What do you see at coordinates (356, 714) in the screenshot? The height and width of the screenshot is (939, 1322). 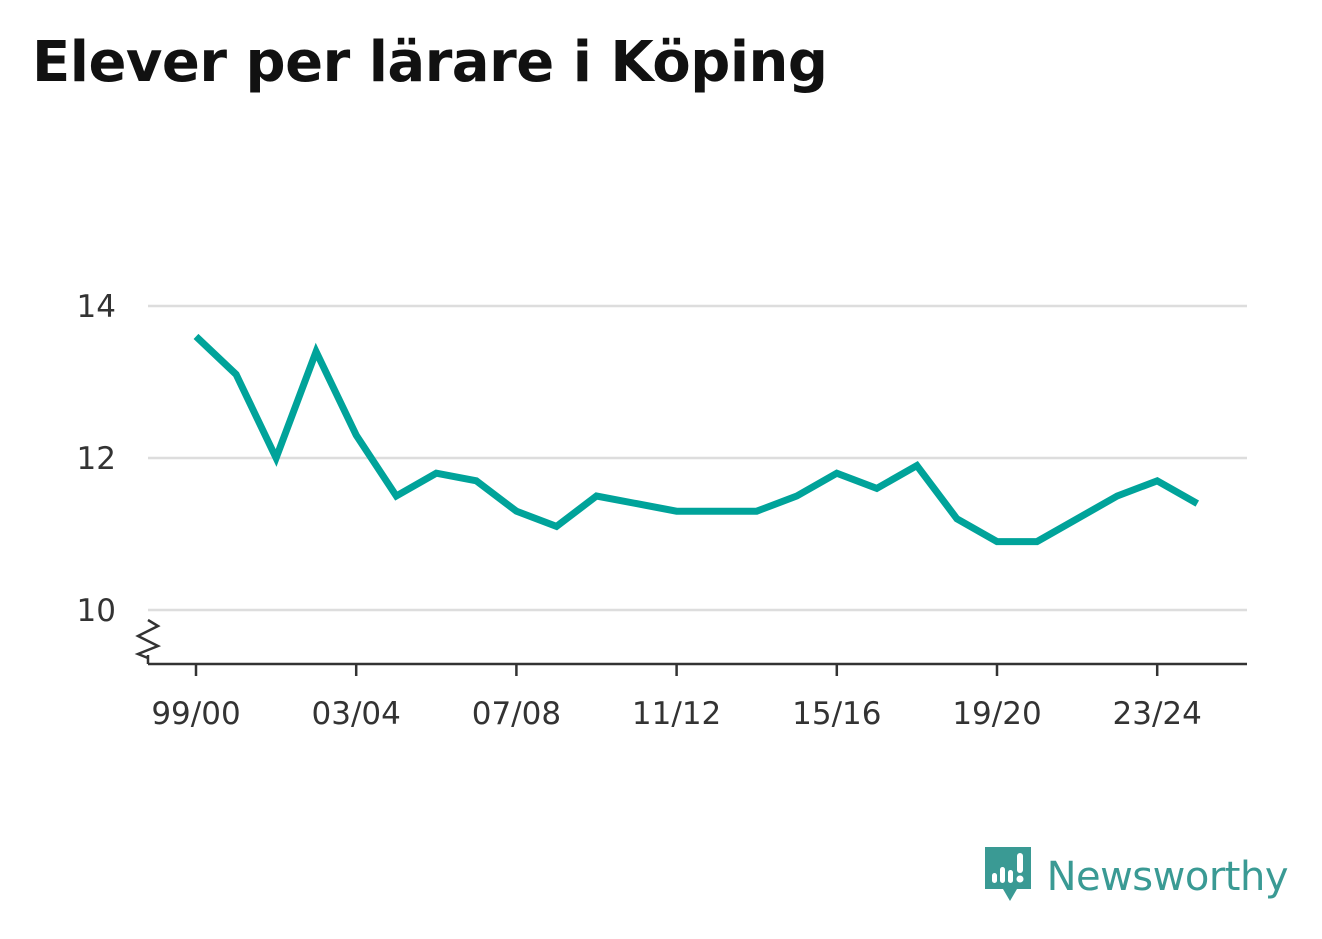 I see `x-tick-label: 03/04` at bounding box center [356, 714].